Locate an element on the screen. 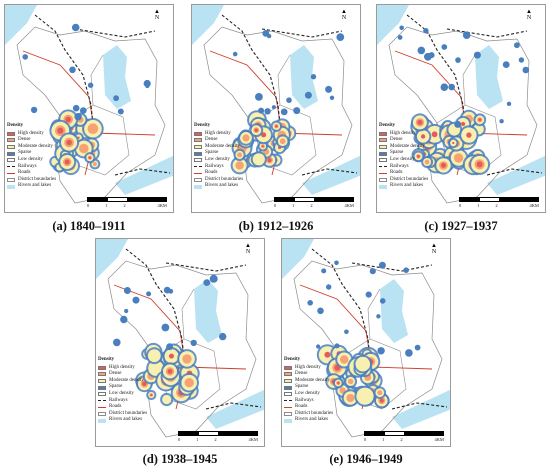 Image resolution: width=550 pixels, height=473 pixels. road is located at coordinates (401, 368).